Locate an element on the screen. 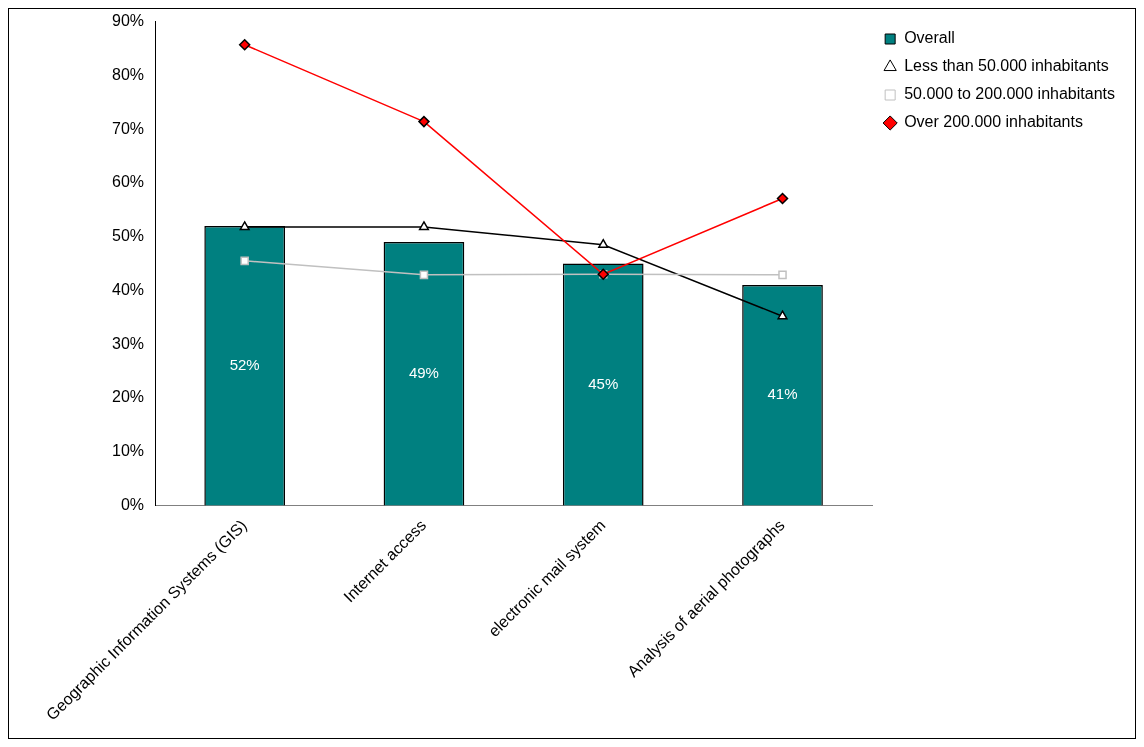 The height and width of the screenshot is (747, 1144). y-tick-label: 70% is located at coordinates (128, 128).